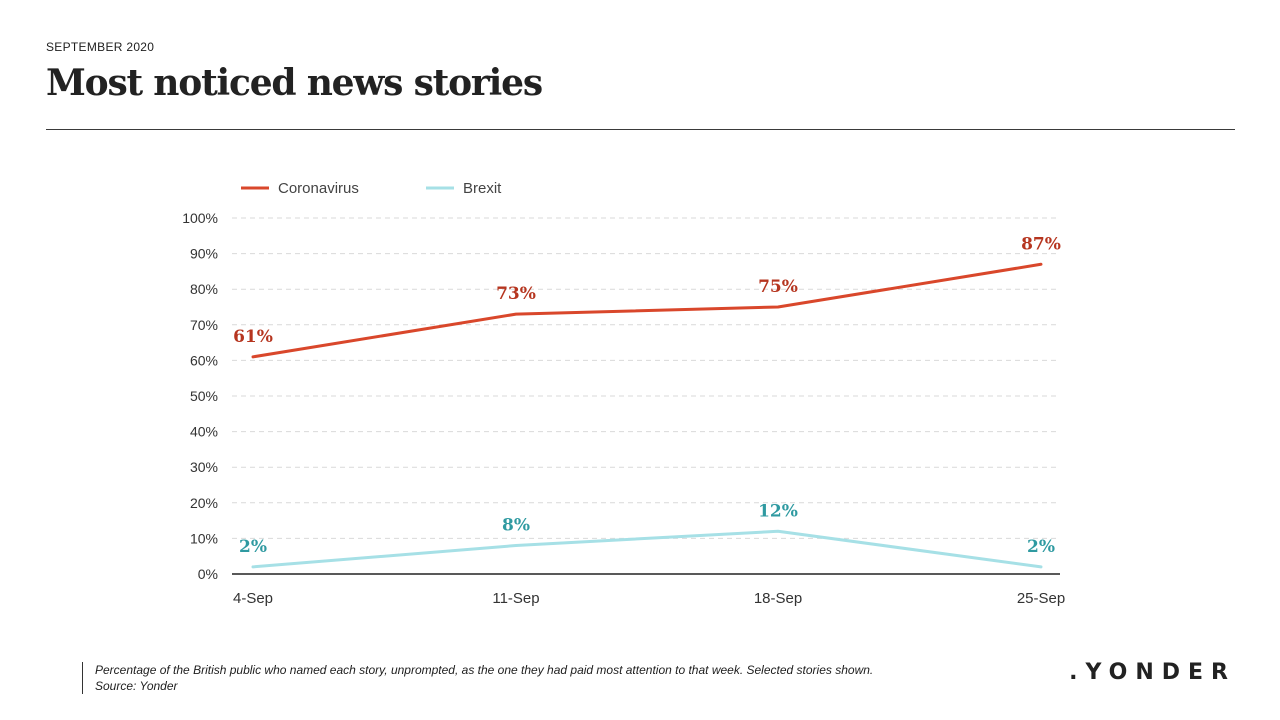  Describe the element at coordinates (318, 188) in the screenshot. I see `legend-label: Coronavirus` at that location.